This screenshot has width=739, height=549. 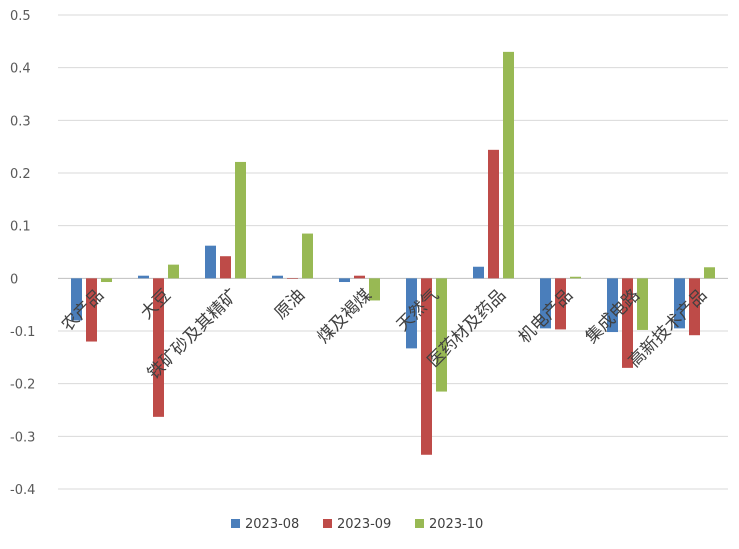 What do you see at coordinates (83, 310) in the screenshot?
I see `x-category-label: 农产品` at bounding box center [83, 310].